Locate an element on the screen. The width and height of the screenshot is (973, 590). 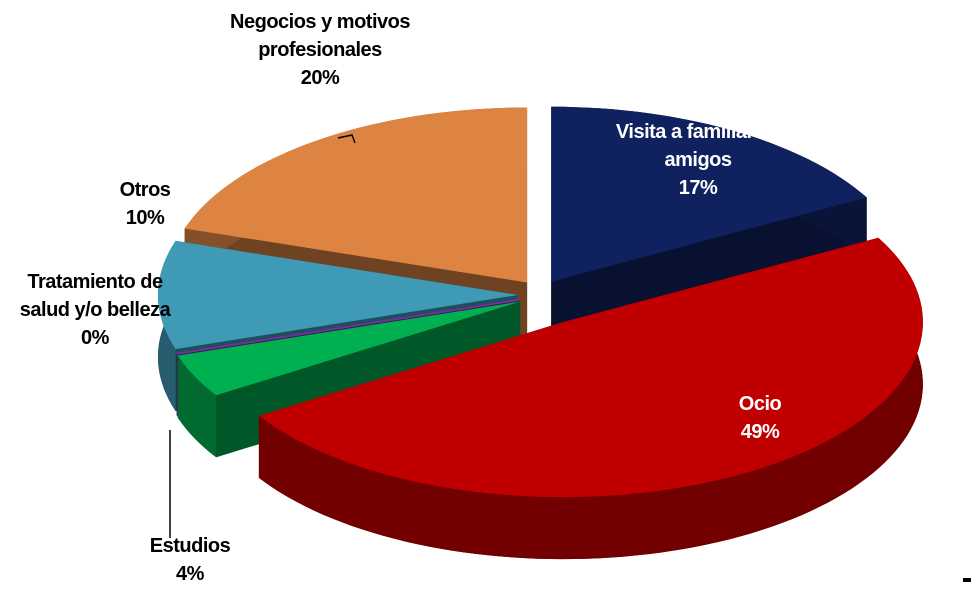
slice-label: Tratamiento de salud y/o belleza 0% is located at coordinates (95, 310).